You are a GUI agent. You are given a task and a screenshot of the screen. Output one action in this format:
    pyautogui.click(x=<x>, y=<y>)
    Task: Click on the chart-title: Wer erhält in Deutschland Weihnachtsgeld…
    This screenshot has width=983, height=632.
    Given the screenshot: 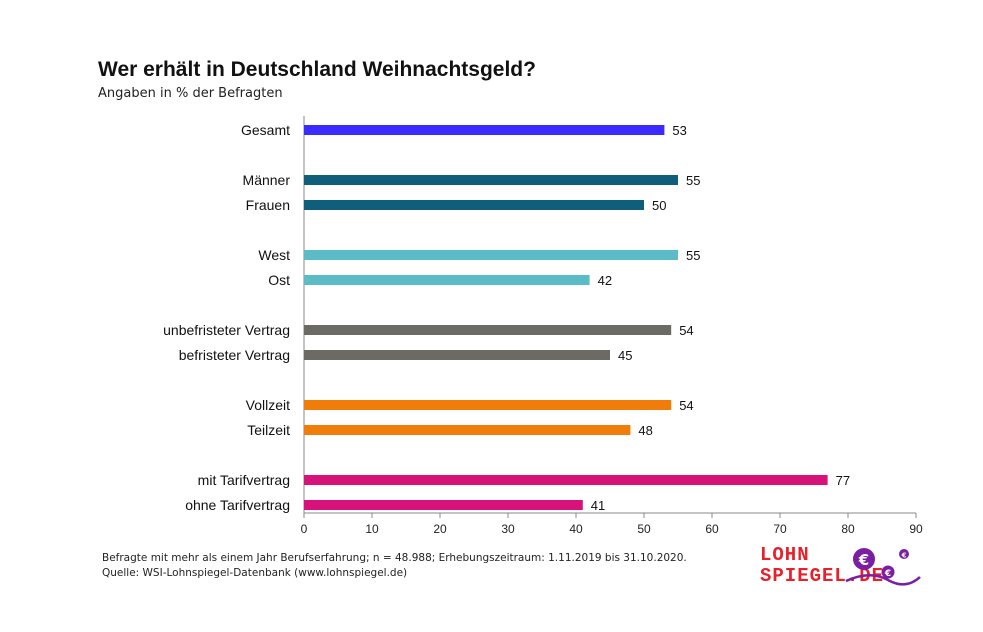 What is the action you would take?
    pyautogui.click(x=317, y=69)
    